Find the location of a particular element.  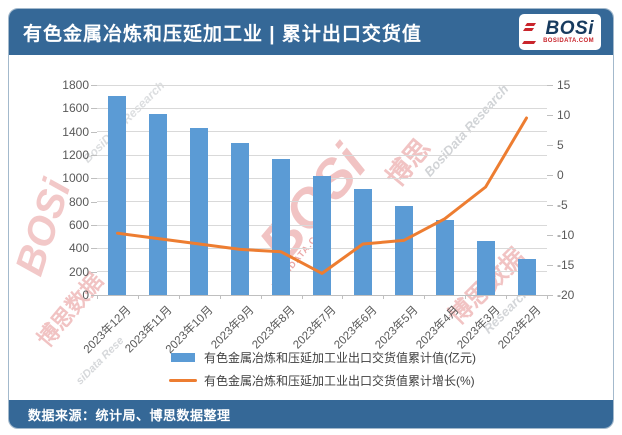

source-bar: 数据来源：统计局、博思数据整理 is located at coordinates (311, 414).